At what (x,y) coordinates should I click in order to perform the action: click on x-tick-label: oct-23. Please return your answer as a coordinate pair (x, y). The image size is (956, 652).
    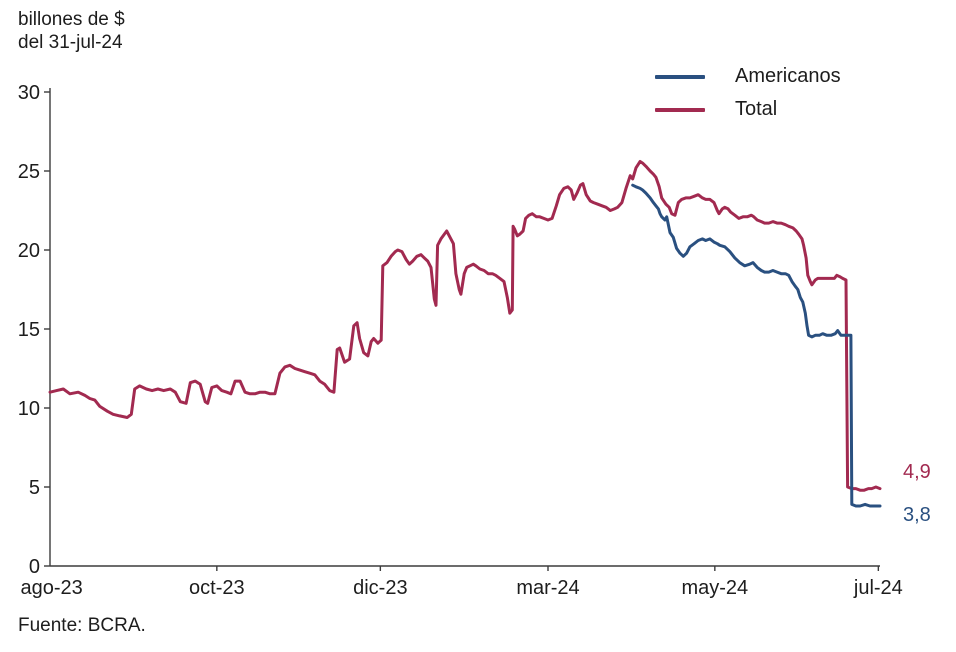
    Looking at the image, I should click on (217, 588).